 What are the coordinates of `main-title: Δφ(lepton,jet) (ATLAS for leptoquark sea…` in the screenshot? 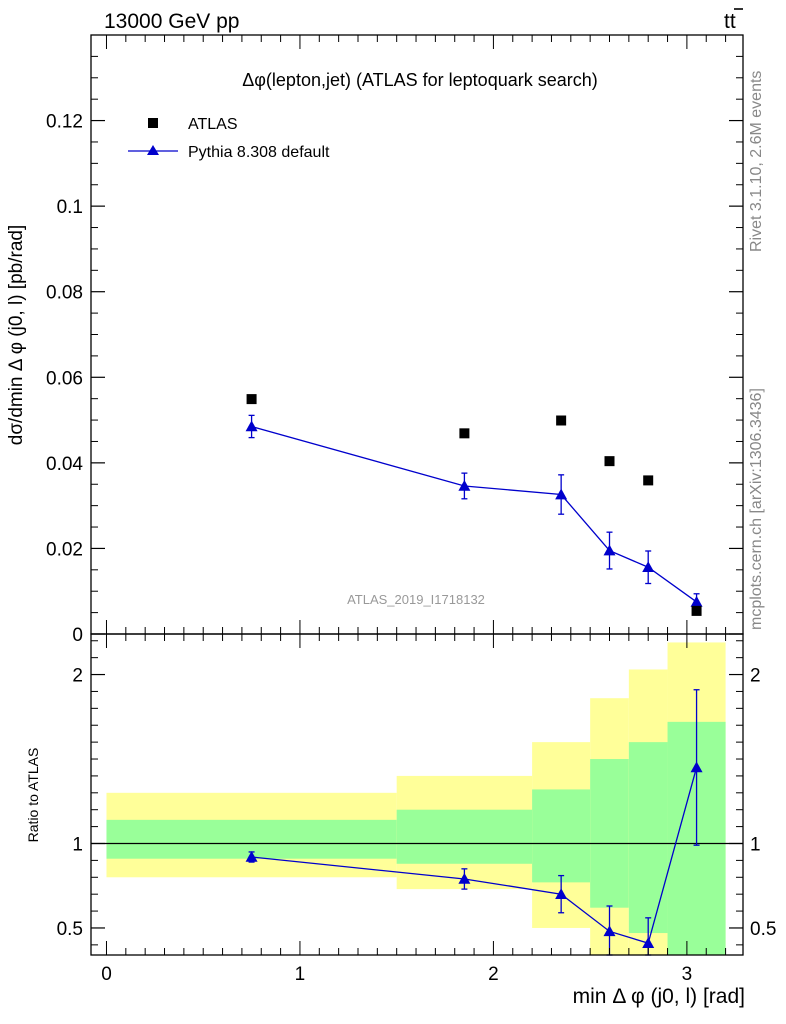 It's located at (420, 80).